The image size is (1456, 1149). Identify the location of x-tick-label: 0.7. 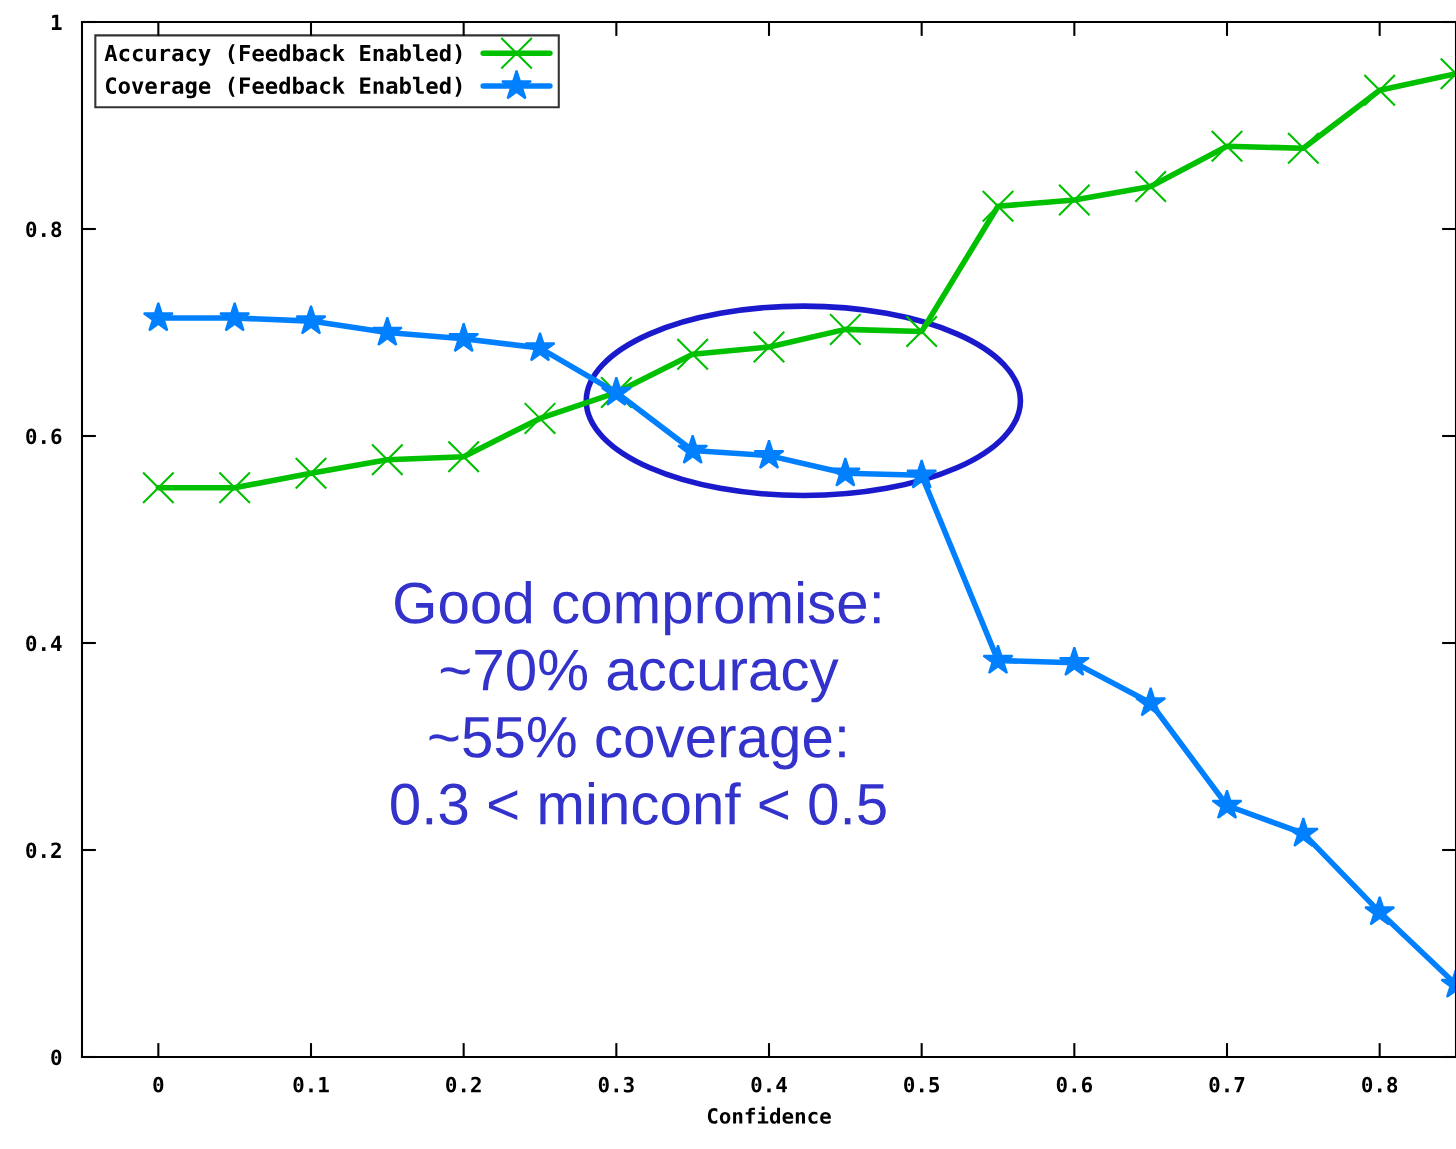
(1227, 1084).